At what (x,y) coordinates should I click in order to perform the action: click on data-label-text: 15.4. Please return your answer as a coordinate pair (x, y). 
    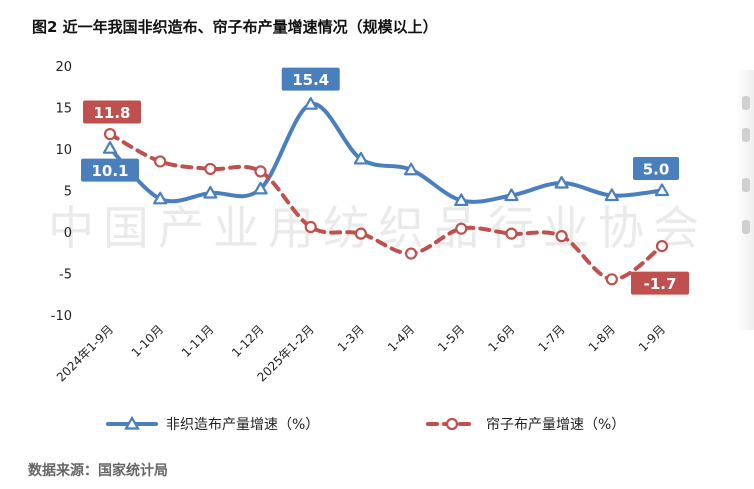
    Looking at the image, I should click on (310, 80).